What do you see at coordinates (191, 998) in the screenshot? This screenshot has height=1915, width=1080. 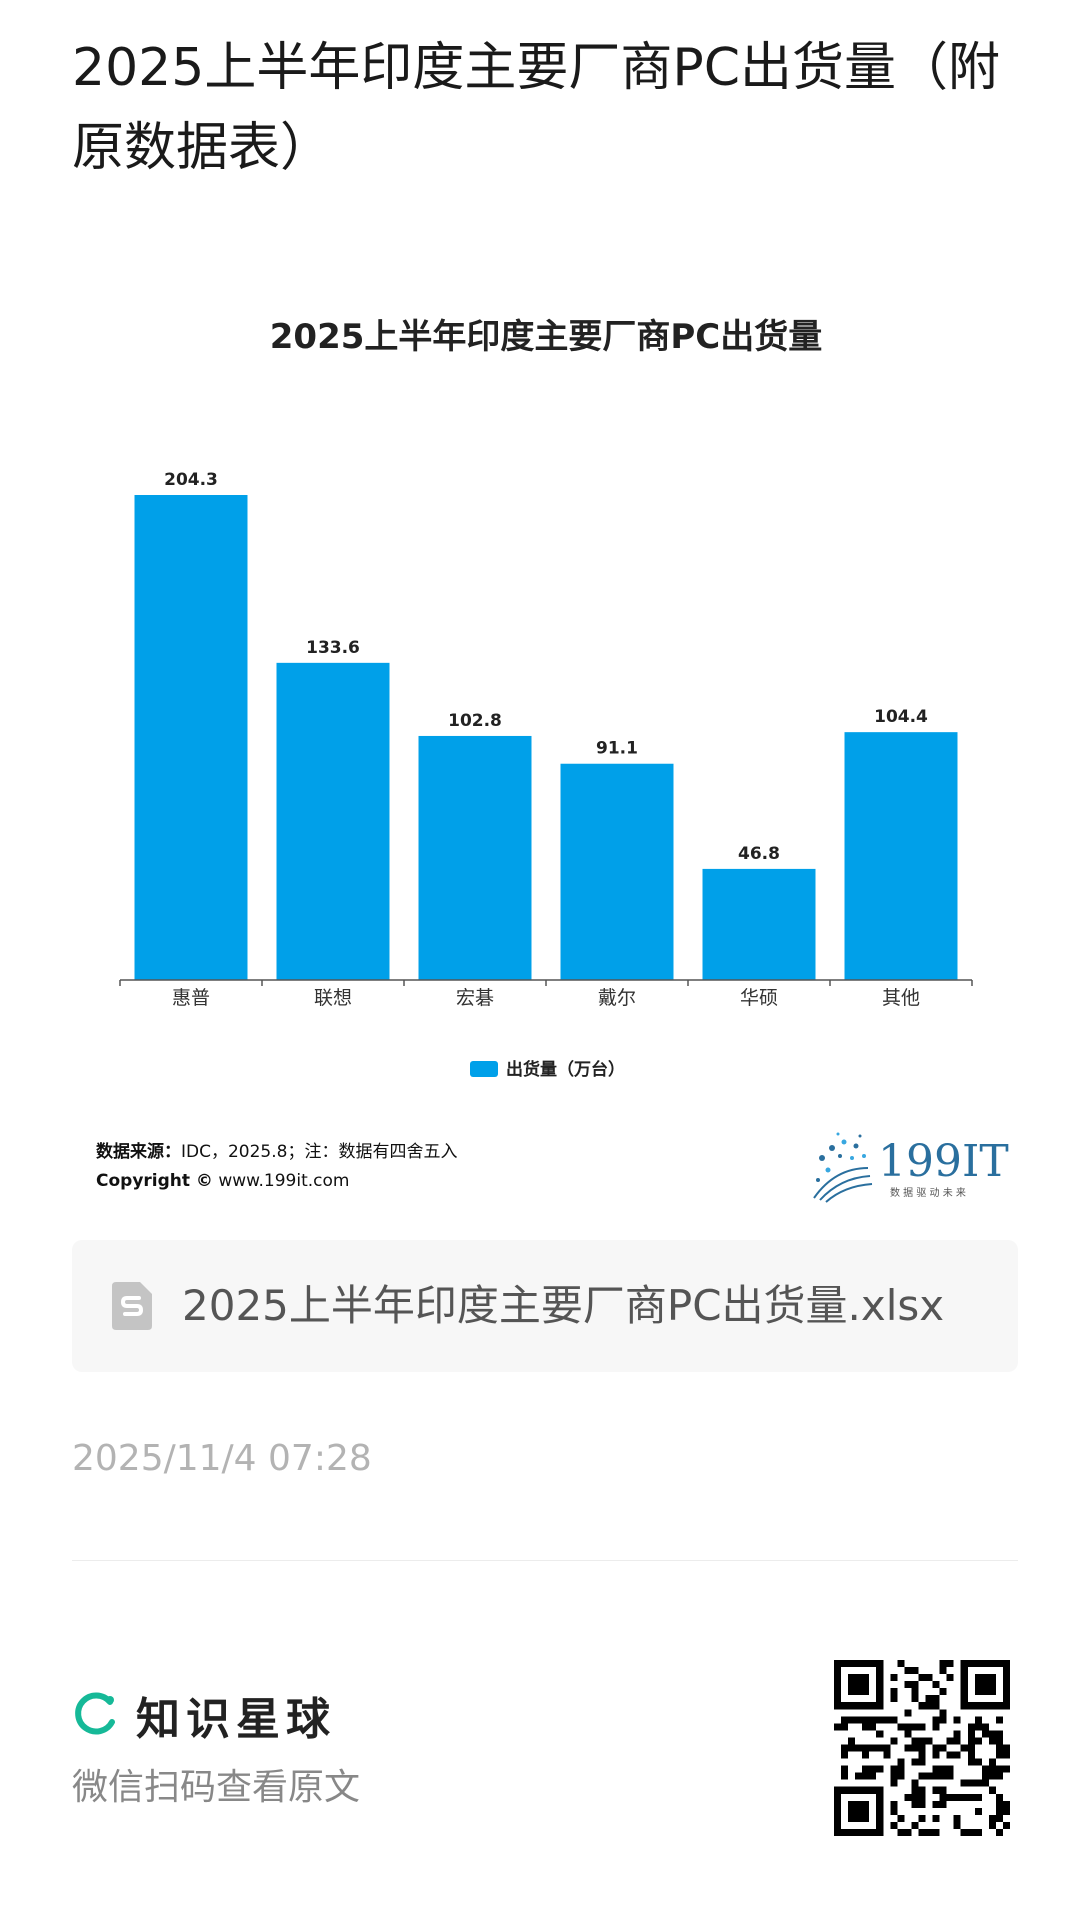 I see `x-tick-label-0: 惠普` at bounding box center [191, 998].